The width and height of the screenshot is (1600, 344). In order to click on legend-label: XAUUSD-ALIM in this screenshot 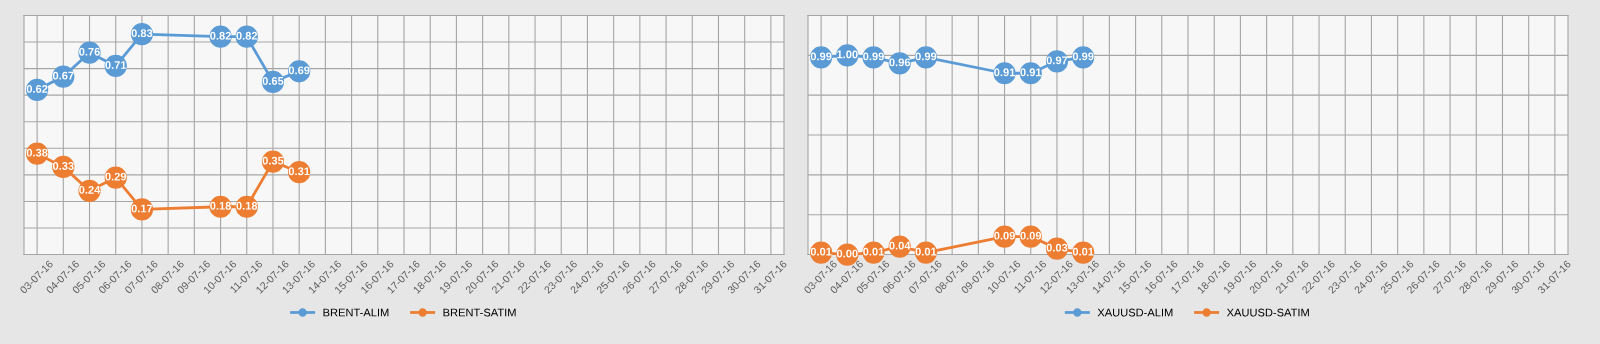, I will do `click(1135, 312)`.